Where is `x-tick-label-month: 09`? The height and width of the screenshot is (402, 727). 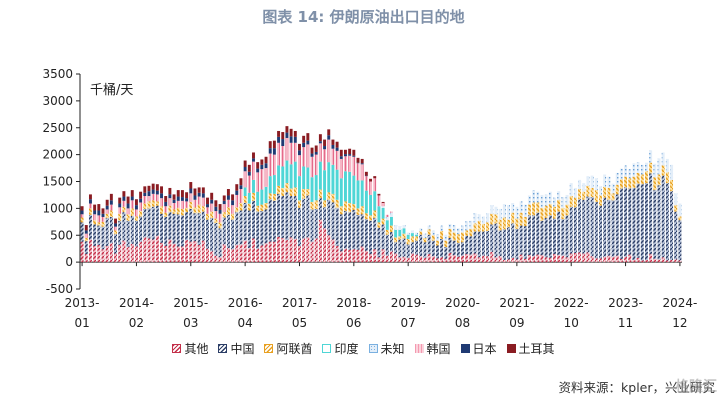 x-tick-label-month: 09 is located at coordinates (516, 323).